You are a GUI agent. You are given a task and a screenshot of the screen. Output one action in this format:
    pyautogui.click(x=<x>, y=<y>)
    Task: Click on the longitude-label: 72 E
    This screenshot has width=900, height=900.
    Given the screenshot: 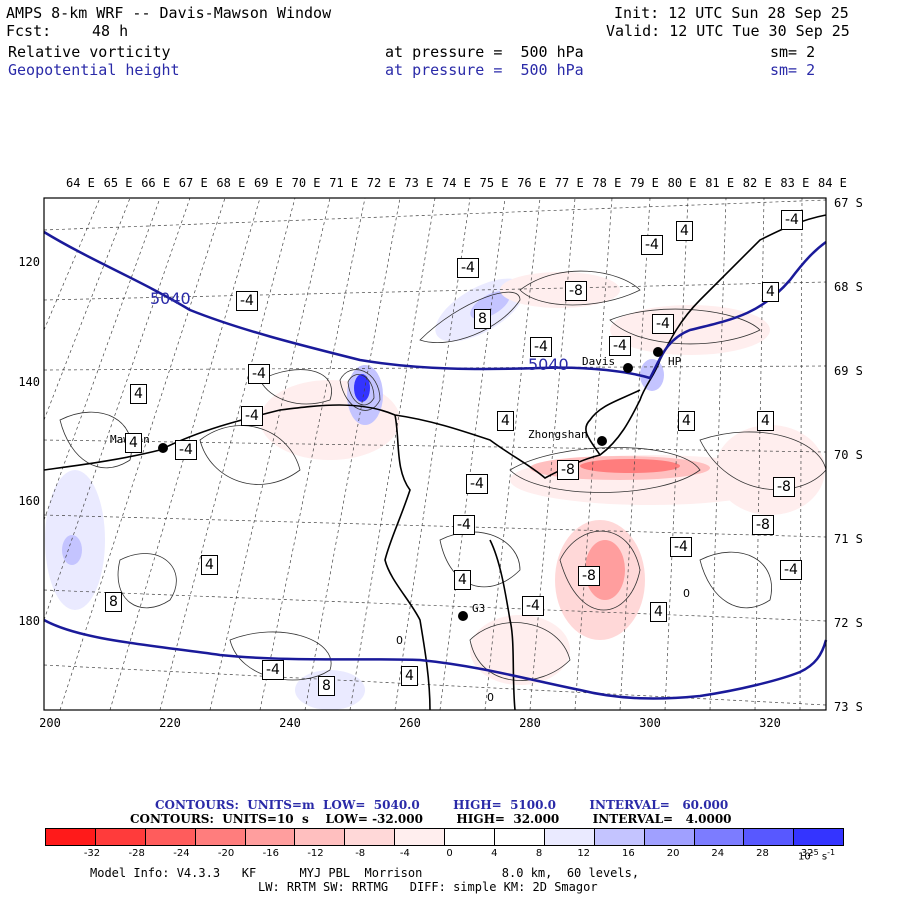 What is the action you would take?
    pyautogui.click(x=381, y=183)
    